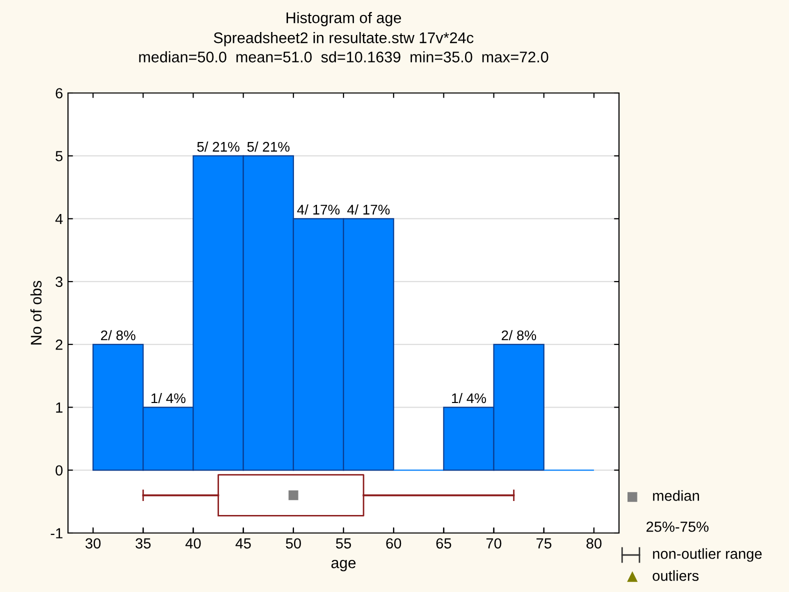  What do you see at coordinates (56, 533) in the screenshot?
I see `y-tick-label: -1` at bounding box center [56, 533].